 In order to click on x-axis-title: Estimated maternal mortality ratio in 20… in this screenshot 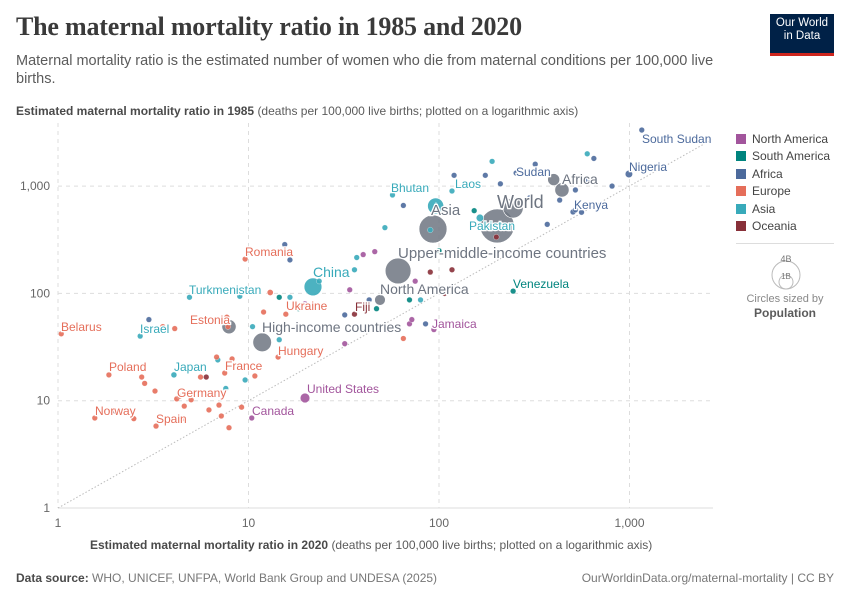, I will do `click(371, 545)`.